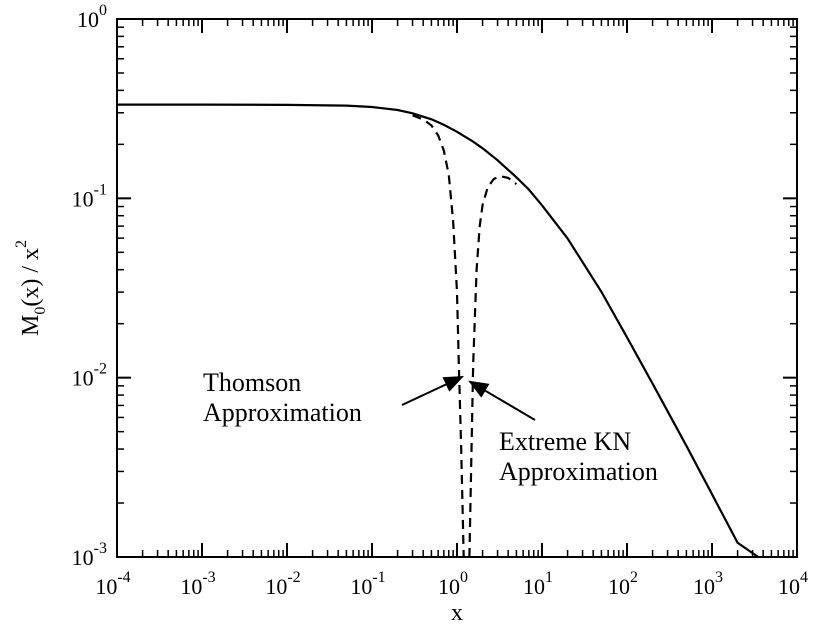 This screenshot has height=624, width=830. What do you see at coordinates (578, 456) in the screenshot?
I see `annotation-text: Extreme KN Approximation` at bounding box center [578, 456].